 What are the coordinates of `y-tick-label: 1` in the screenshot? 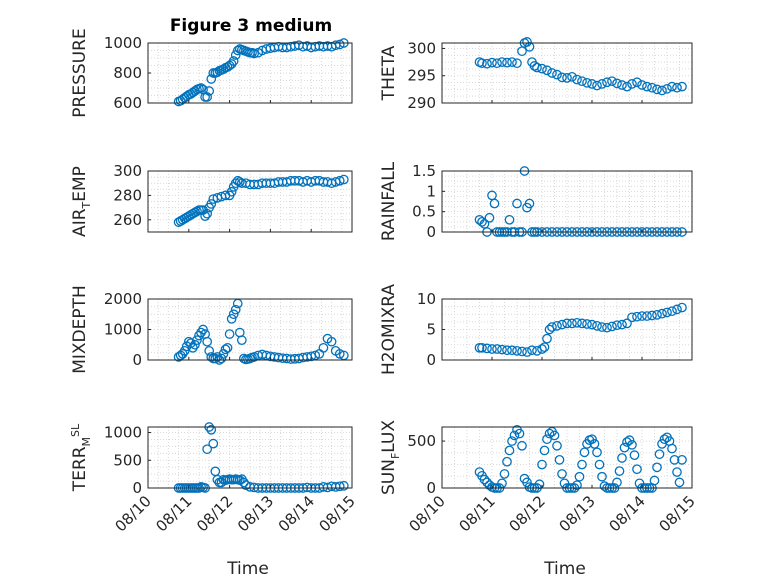 It's located at (431, 191).